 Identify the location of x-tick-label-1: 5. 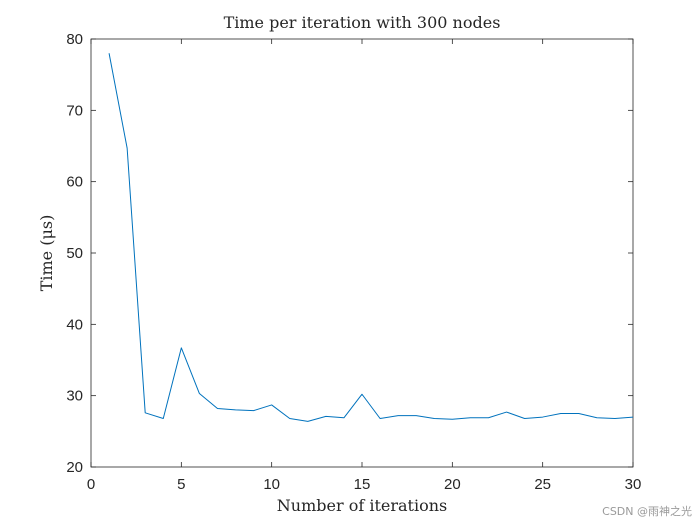
(181, 484).